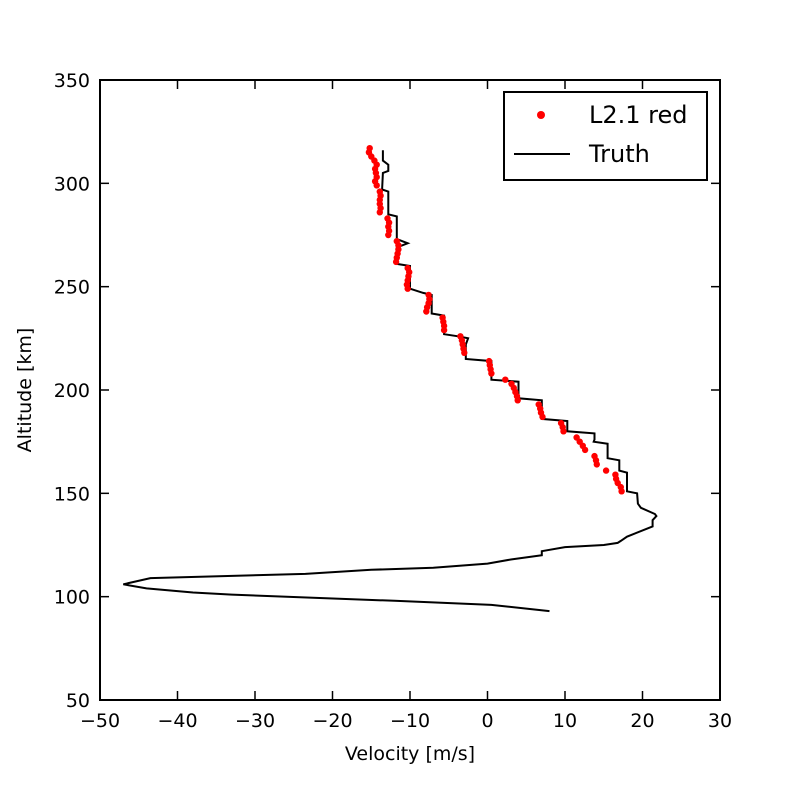 The width and height of the screenshot is (800, 804). I want to click on legend-box, so click(605, 136).